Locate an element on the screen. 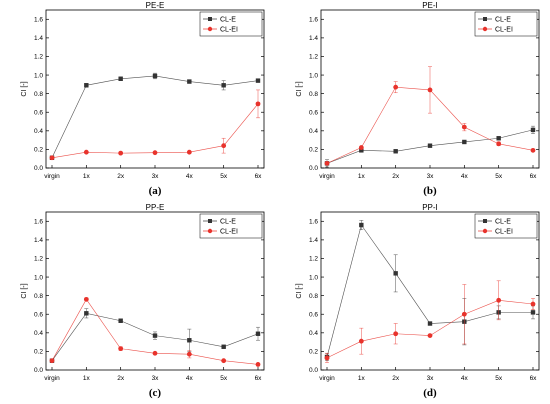 The height and width of the screenshot is (404, 550). series-line-CL-E is located at coordinates (155, 116).